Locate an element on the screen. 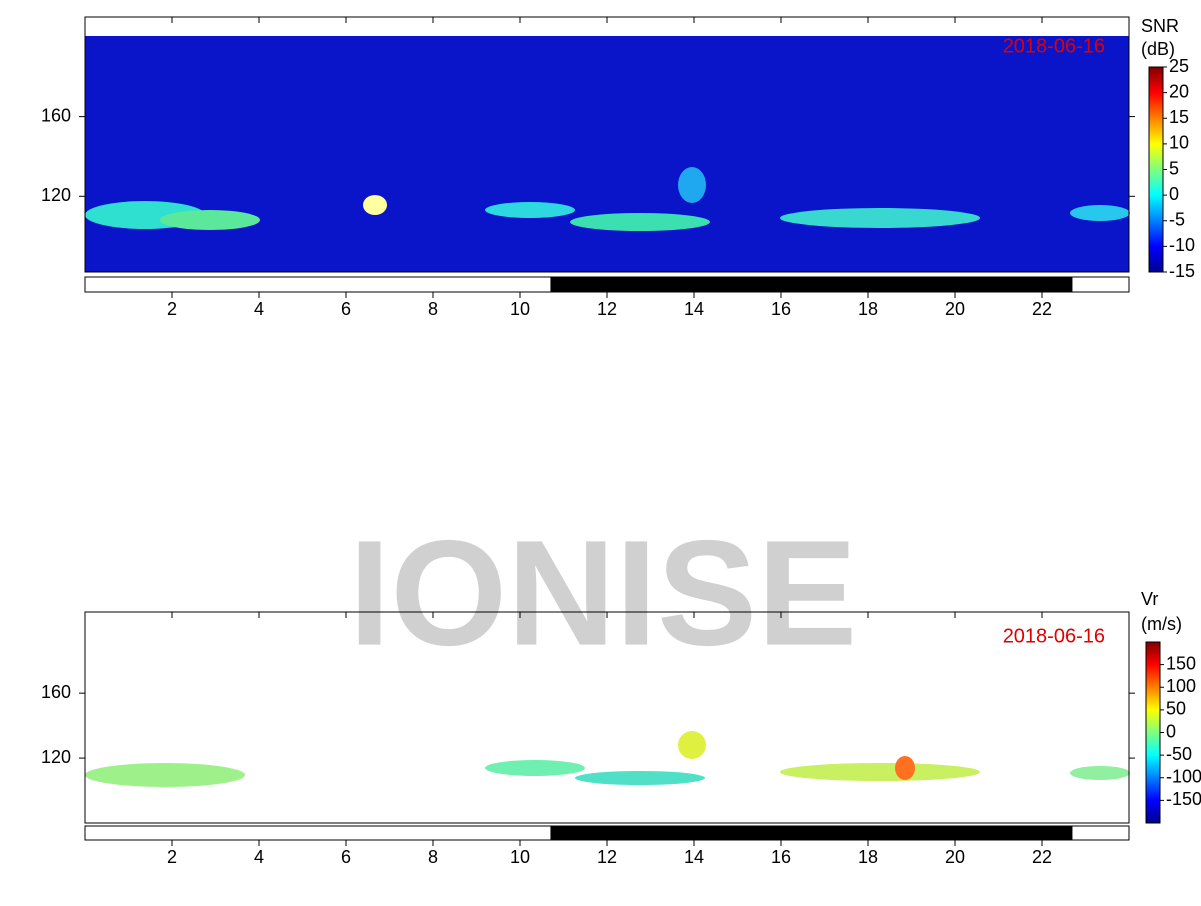 Image resolution: width=1201 pixels, height=906 pixels. colorbar-tick-label: 5 is located at coordinates (1174, 168).